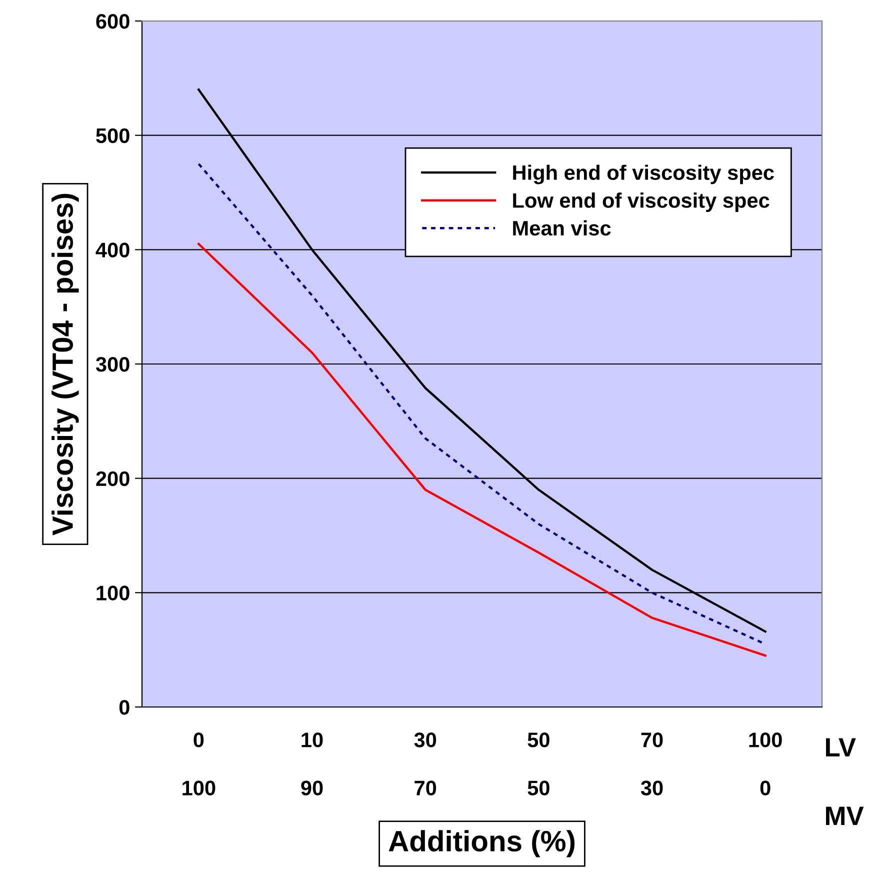  I want to click on y-tick-label: 200, so click(113, 478).